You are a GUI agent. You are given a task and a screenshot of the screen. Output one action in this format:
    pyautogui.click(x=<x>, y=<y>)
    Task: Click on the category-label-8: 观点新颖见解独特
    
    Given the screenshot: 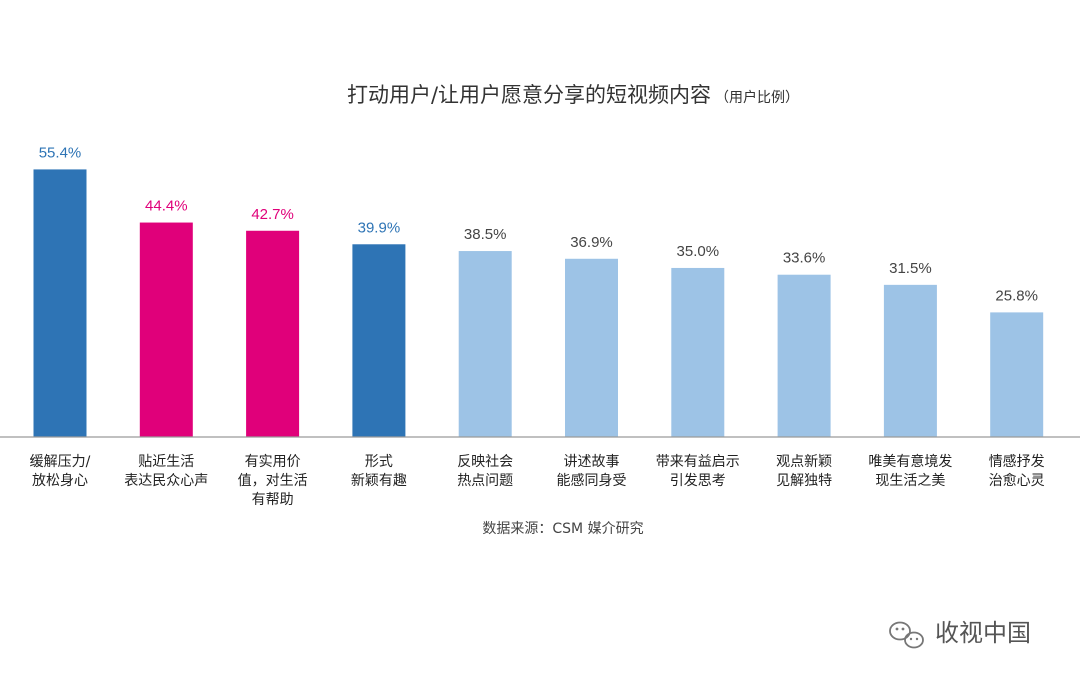 What is the action you would take?
    pyautogui.click(x=804, y=471)
    